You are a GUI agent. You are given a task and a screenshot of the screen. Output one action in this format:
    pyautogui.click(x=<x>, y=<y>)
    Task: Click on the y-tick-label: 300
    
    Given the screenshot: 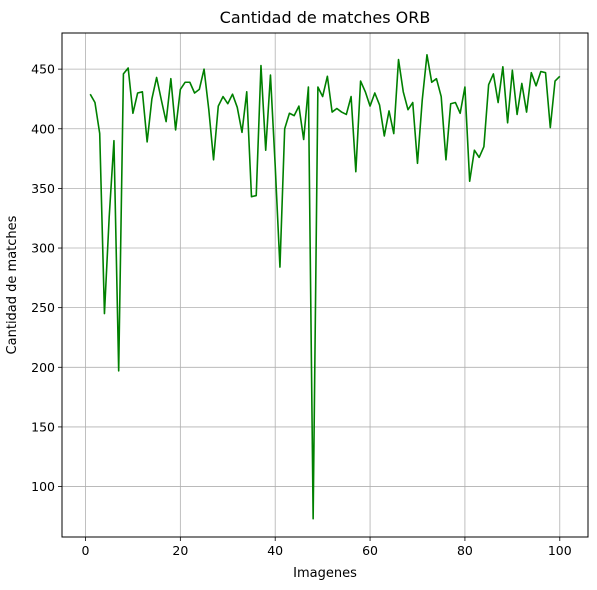 What is the action you would take?
    pyautogui.click(x=43, y=248)
    